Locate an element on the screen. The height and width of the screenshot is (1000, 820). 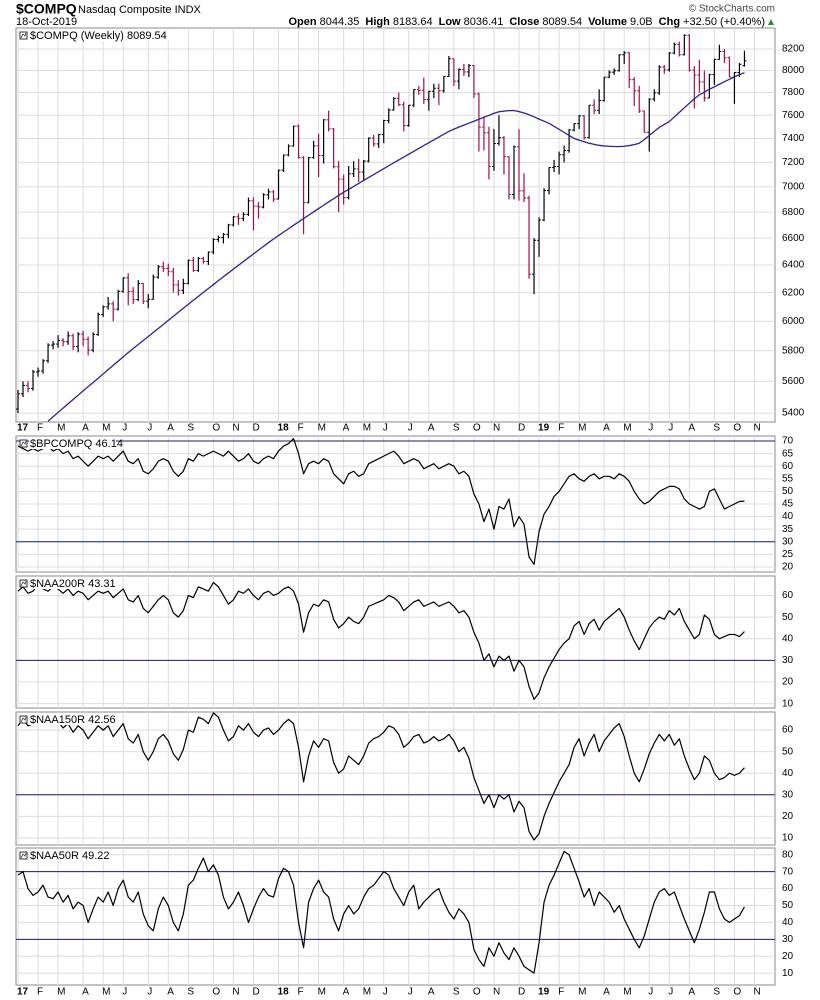
y-tick-label: 7400 is located at coordinates (793, 138).